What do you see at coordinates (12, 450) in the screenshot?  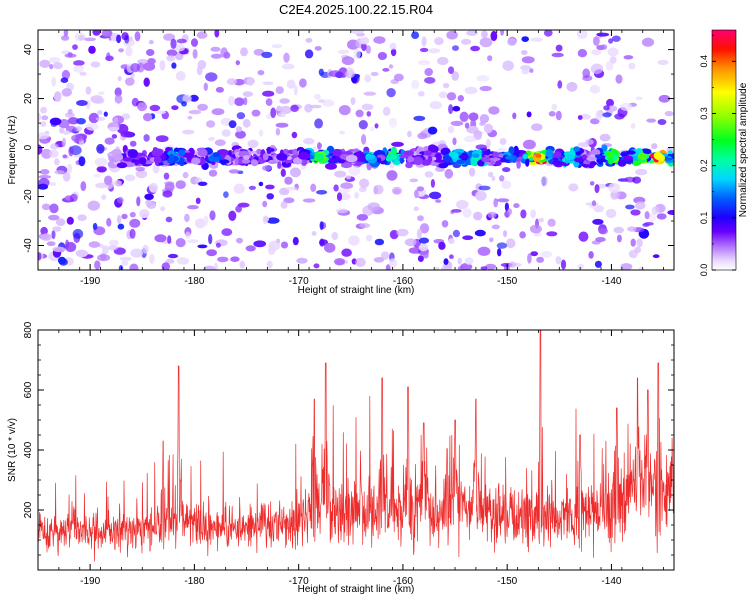 I see `snr-y-label: SNR (10 * v/v)` at bounding box center [12, 450].